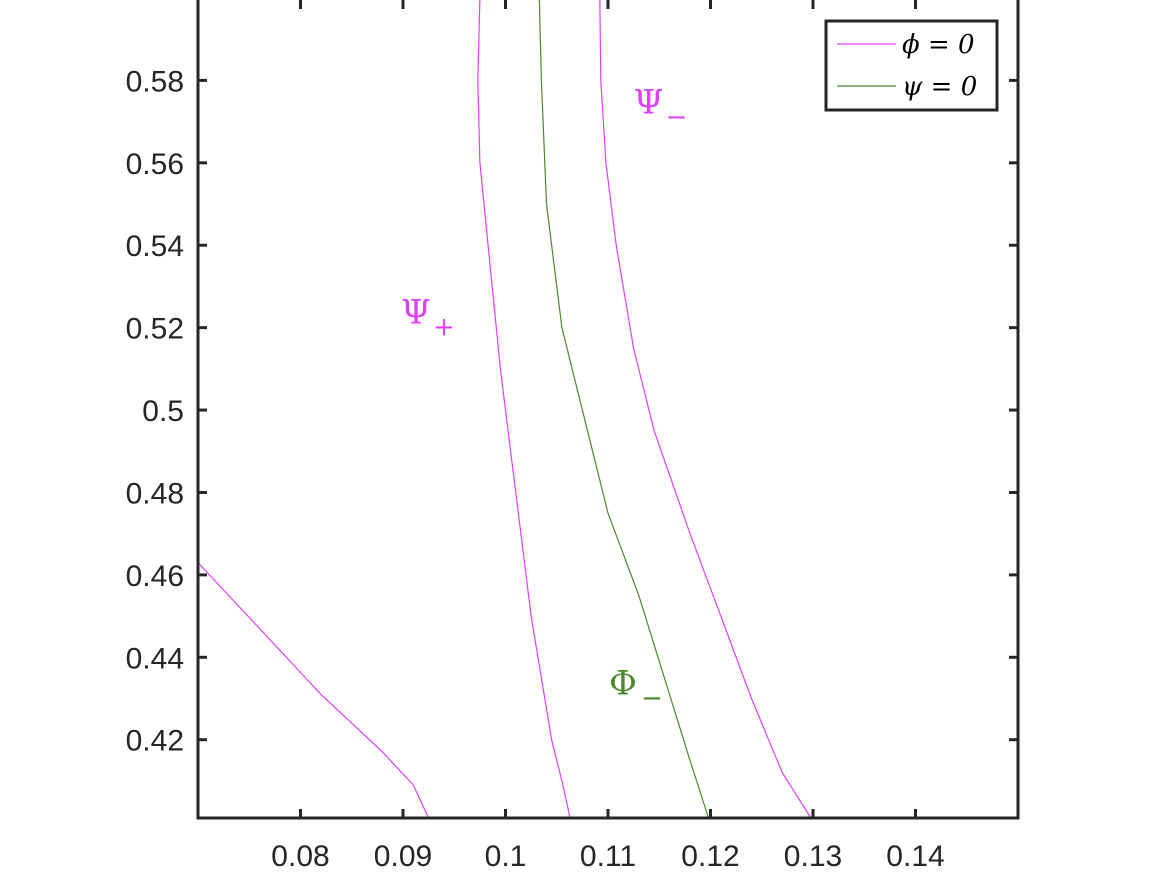  What do you see at coordinates (813, 856) in the screenshot?
I see `x-tick-label: 0.13` at bounding box center [813, 856].